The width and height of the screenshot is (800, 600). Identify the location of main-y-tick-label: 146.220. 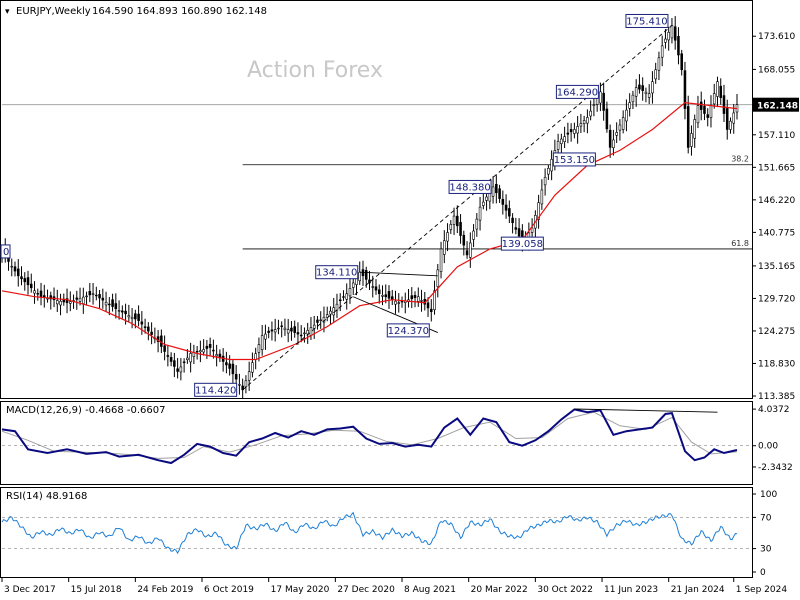
(776, 201).